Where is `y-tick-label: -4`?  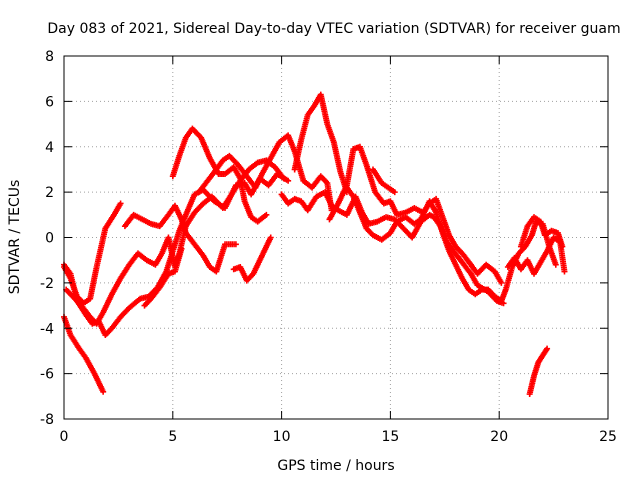 y-tick-label: -4 is located at coordinates (47, 329).